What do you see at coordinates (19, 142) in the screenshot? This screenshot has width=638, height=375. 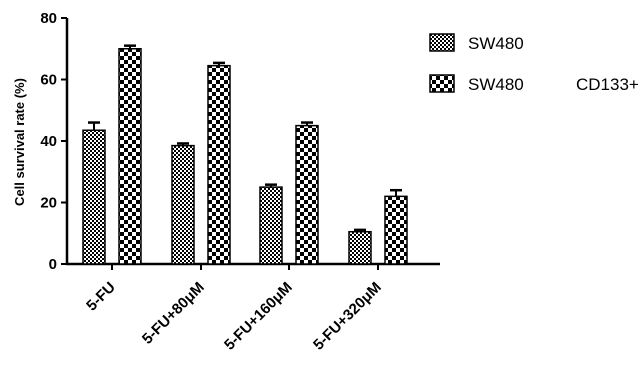 I see `y-axis-title: Cell survival rate (%)` at bounding box center [19, 142].